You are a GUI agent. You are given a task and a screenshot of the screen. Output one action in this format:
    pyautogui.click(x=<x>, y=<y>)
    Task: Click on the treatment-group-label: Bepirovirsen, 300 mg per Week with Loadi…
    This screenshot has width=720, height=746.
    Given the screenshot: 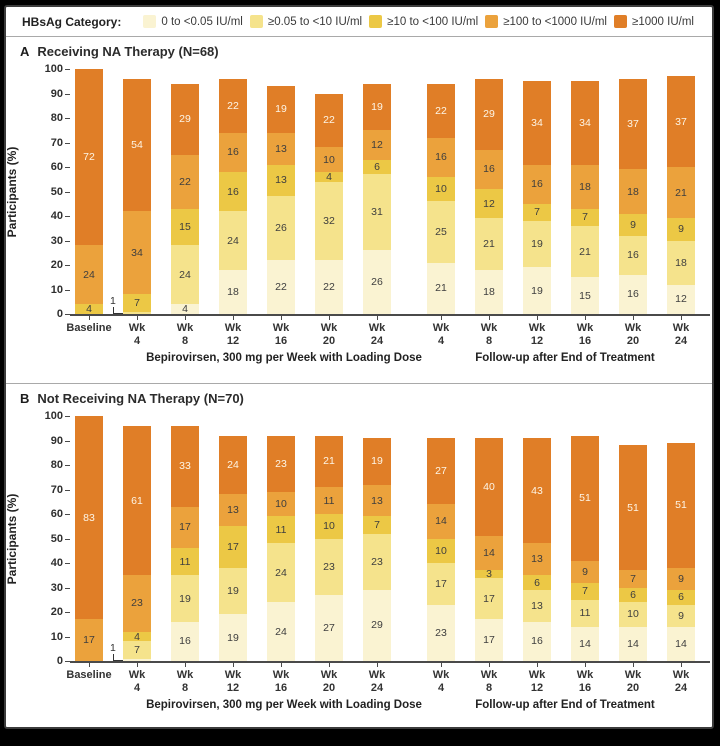 What is the action you would take?
    pyautogui.click(x=284, y=358)
    